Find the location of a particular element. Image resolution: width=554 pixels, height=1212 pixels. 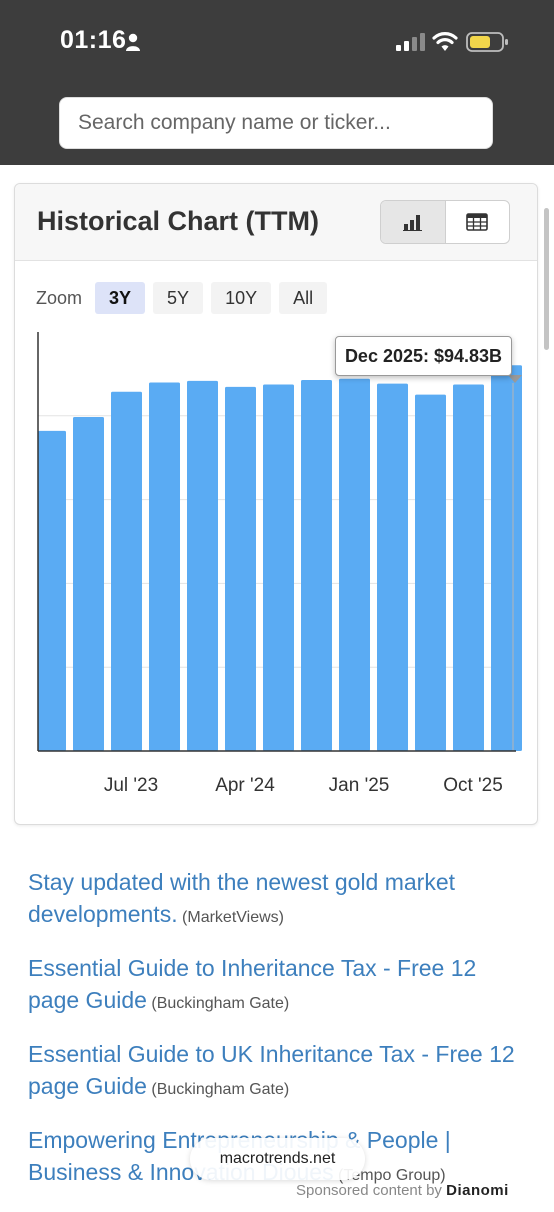

table-icon is located at coordinates (477, 222).